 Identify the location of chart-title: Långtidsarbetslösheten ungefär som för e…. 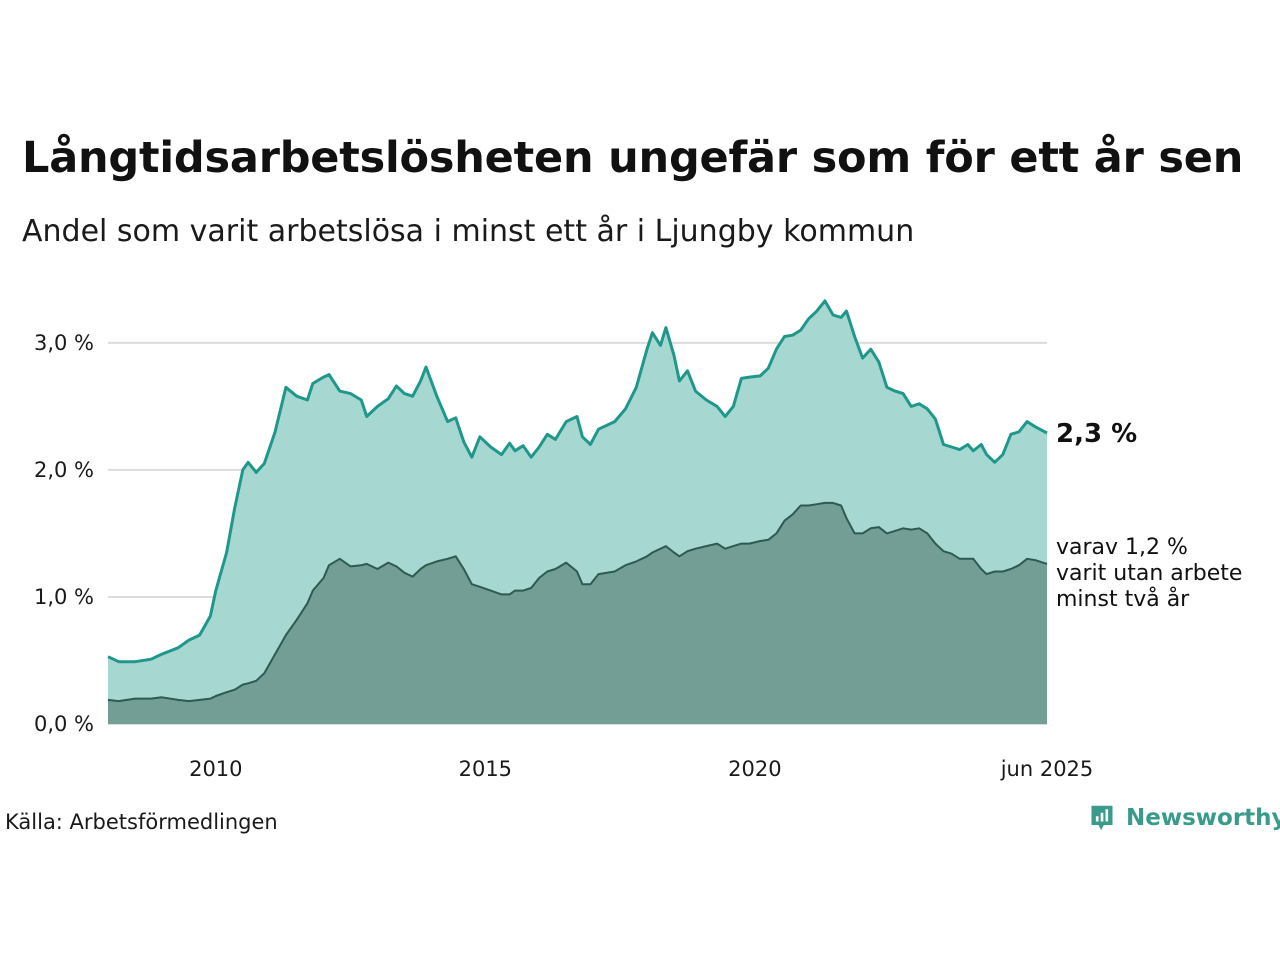
(633, 158).